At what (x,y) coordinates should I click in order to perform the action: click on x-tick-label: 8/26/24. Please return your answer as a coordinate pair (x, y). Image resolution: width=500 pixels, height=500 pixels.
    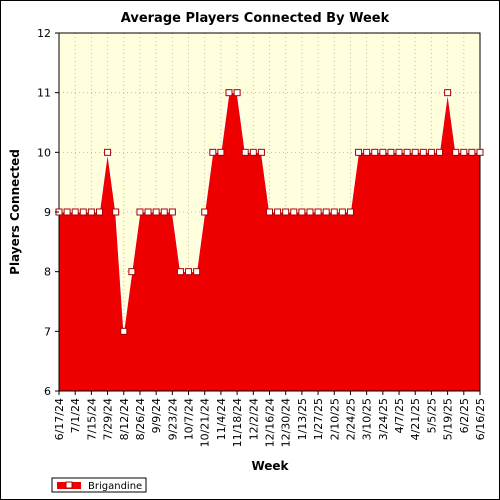
    Looking at the image, I should click on (140, 419).